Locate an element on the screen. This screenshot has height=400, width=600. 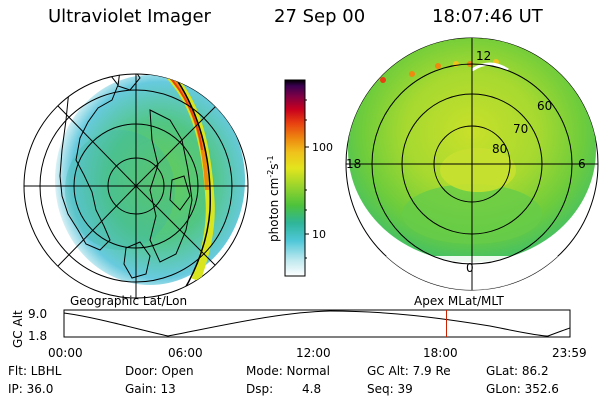
timeline-ytick-bottom: 1.8 is located at coordinates (37, 336).